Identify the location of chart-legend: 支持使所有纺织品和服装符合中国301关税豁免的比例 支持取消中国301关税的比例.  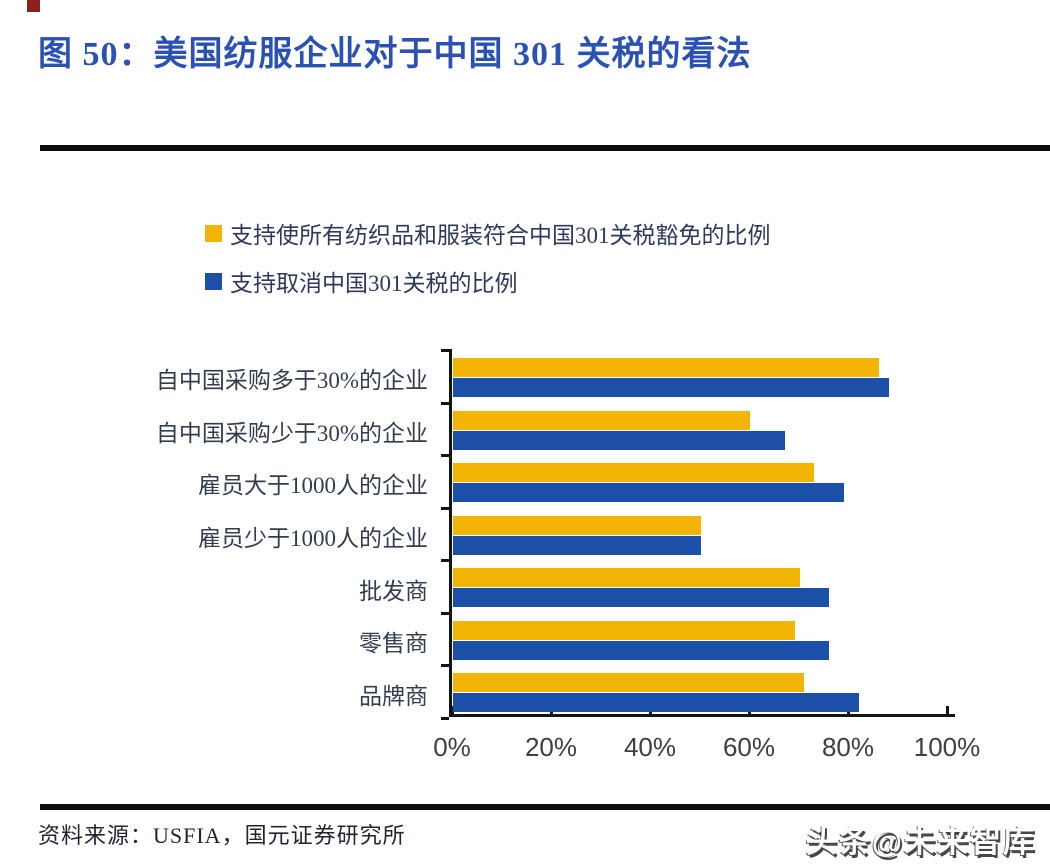
(488, 266).